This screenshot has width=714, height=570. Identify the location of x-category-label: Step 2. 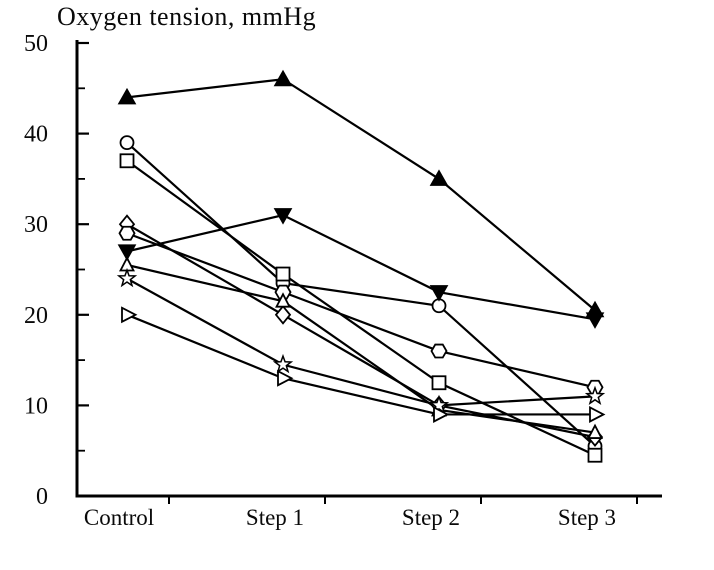
(431, 517).